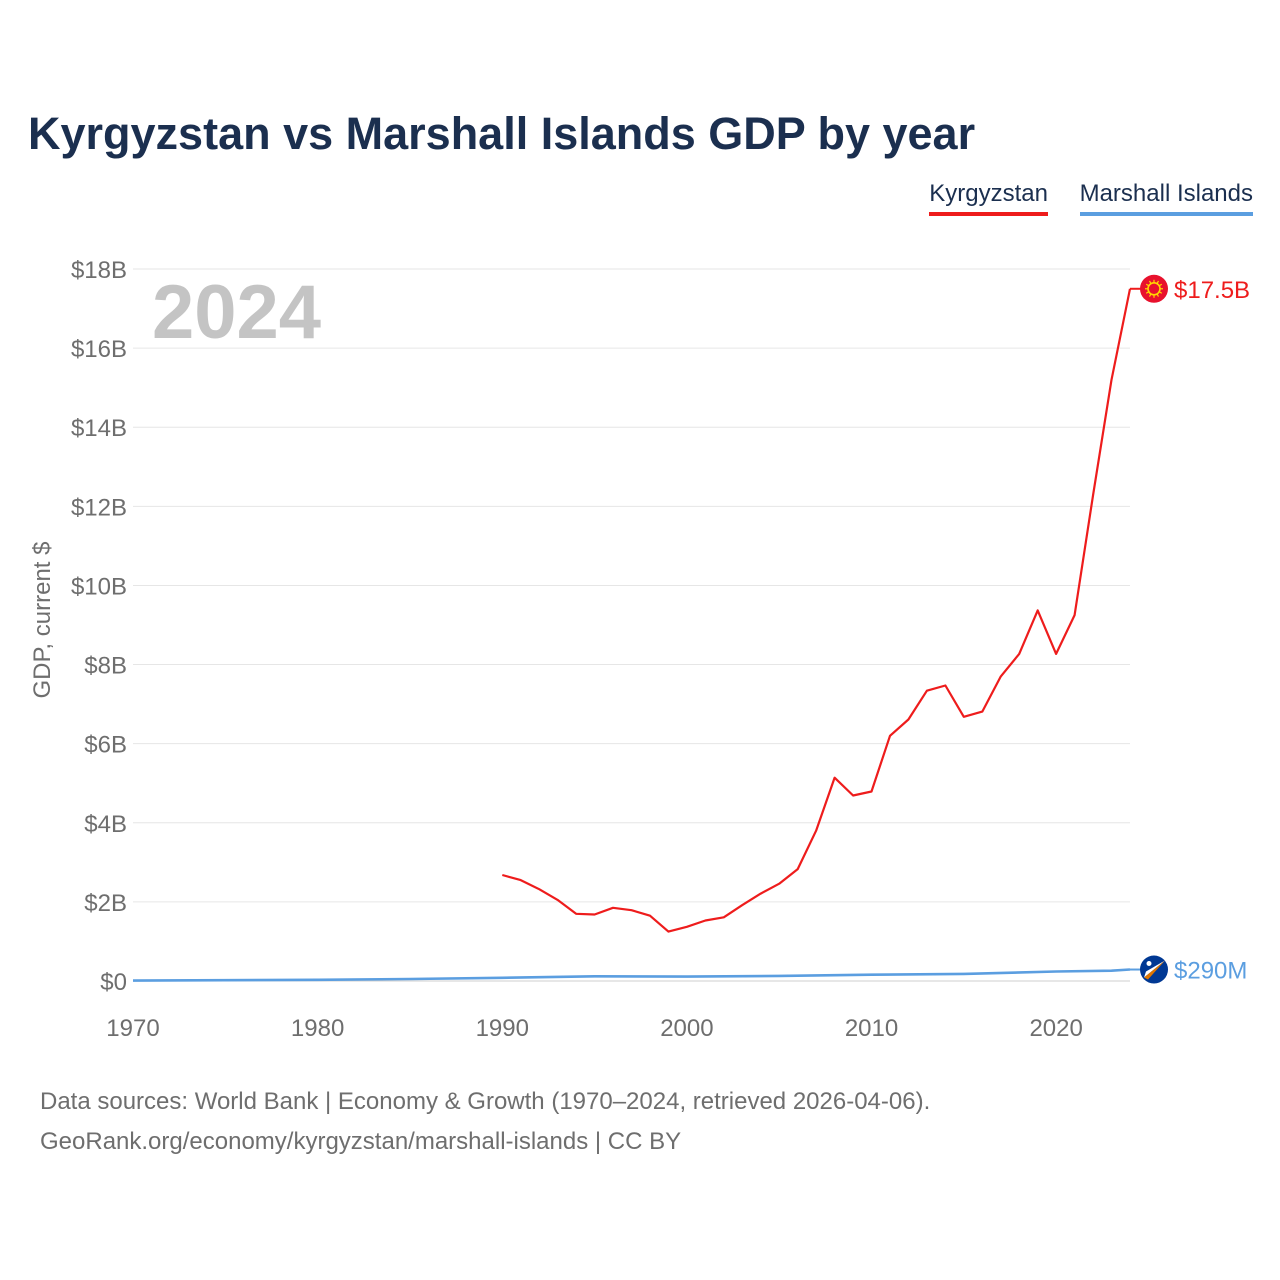 This screenshot has width=1280, height=1280. Describe the element at coordinates (1055, 1028) in the screenshot. I see `x-tick-label: 2020` at that location.